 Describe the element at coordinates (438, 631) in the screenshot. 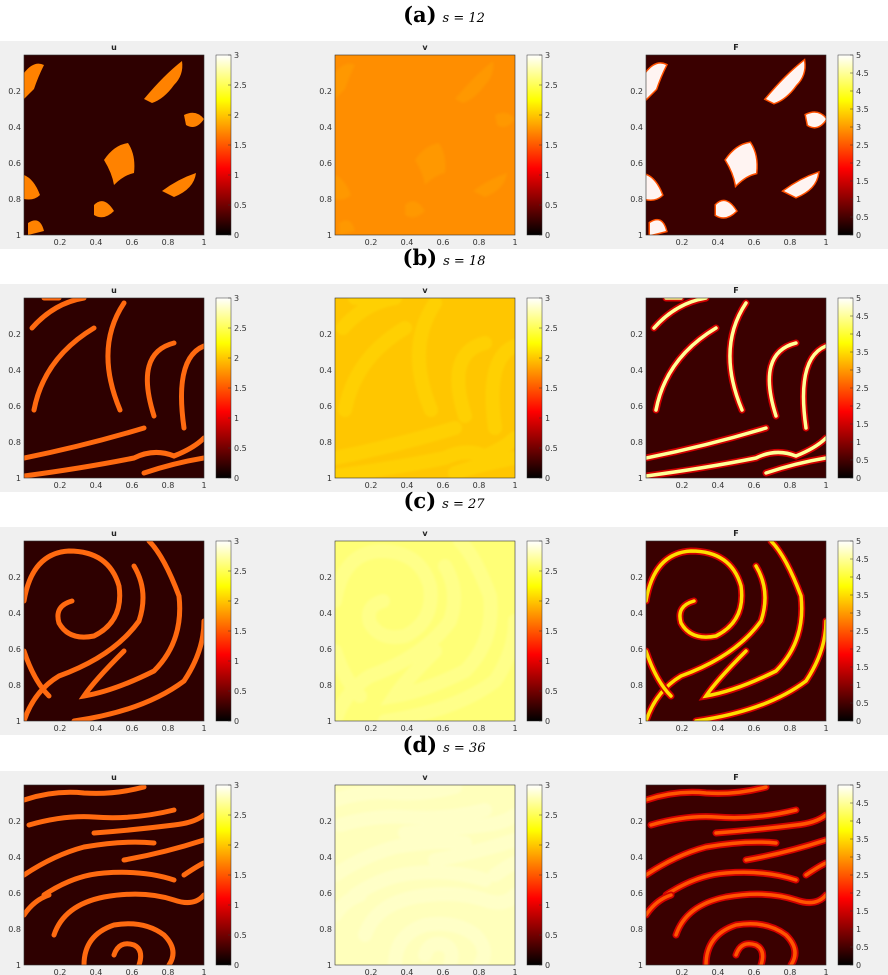

I see `panel-v: v 0.2 0.4 0.6 0.8 1 0.2 0.4 0.6 0.8 1 3 2.5 2 1.5 1 0.5 0` at that location.